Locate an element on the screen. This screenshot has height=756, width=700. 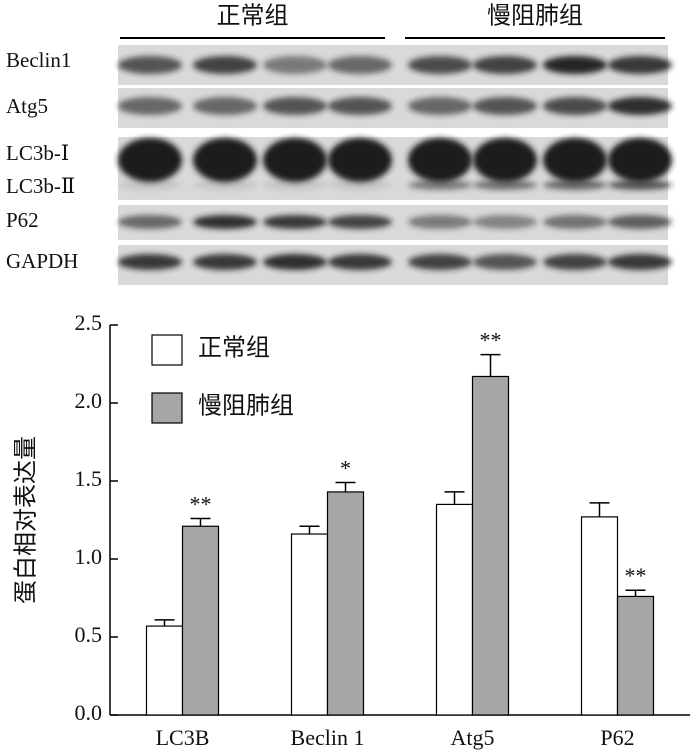
x-tick-label: LC3B is located at coordinates (183, 737).